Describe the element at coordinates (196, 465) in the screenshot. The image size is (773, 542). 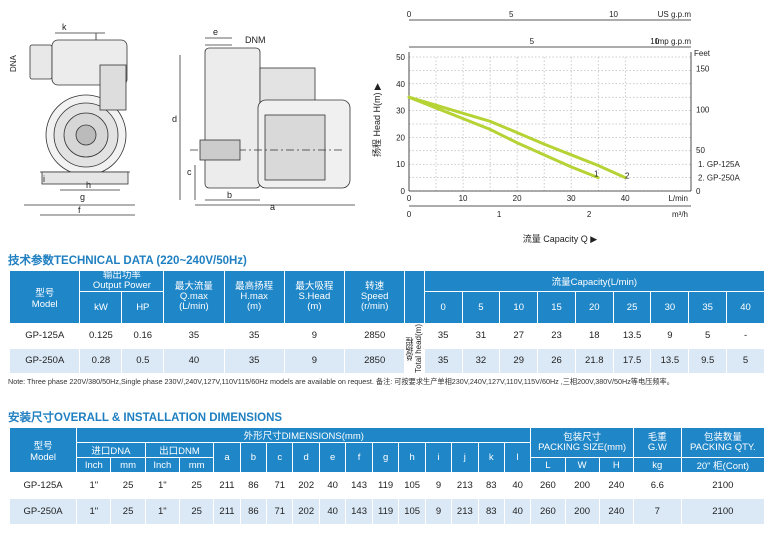
I see `th-mm: mm` at that location.